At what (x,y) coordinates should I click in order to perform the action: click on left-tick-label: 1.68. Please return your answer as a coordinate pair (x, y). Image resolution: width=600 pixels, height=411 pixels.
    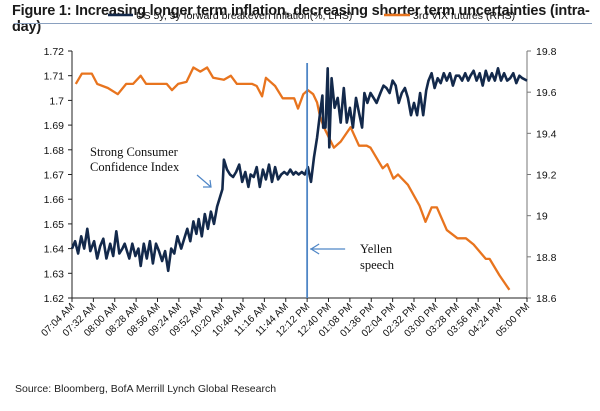
    Looking at the image, I should click on (54, 151).